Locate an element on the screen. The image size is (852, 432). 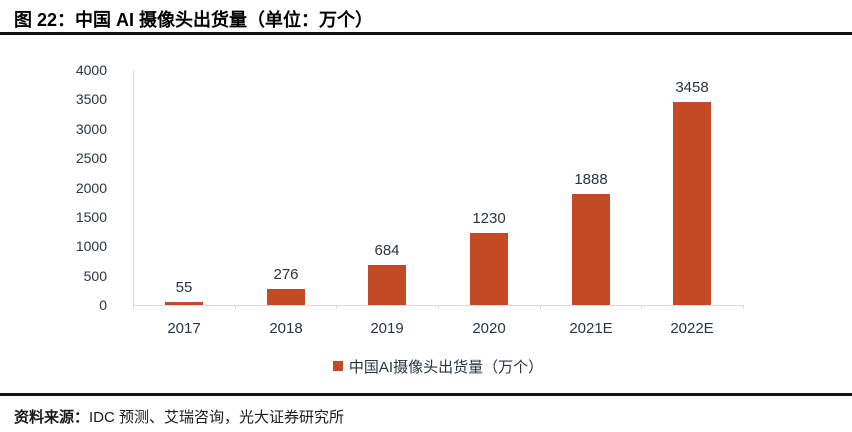
figure-title: 图 22：中国 AI 摄像头出货量（单位：万个） is located at coordinates (194, 20).